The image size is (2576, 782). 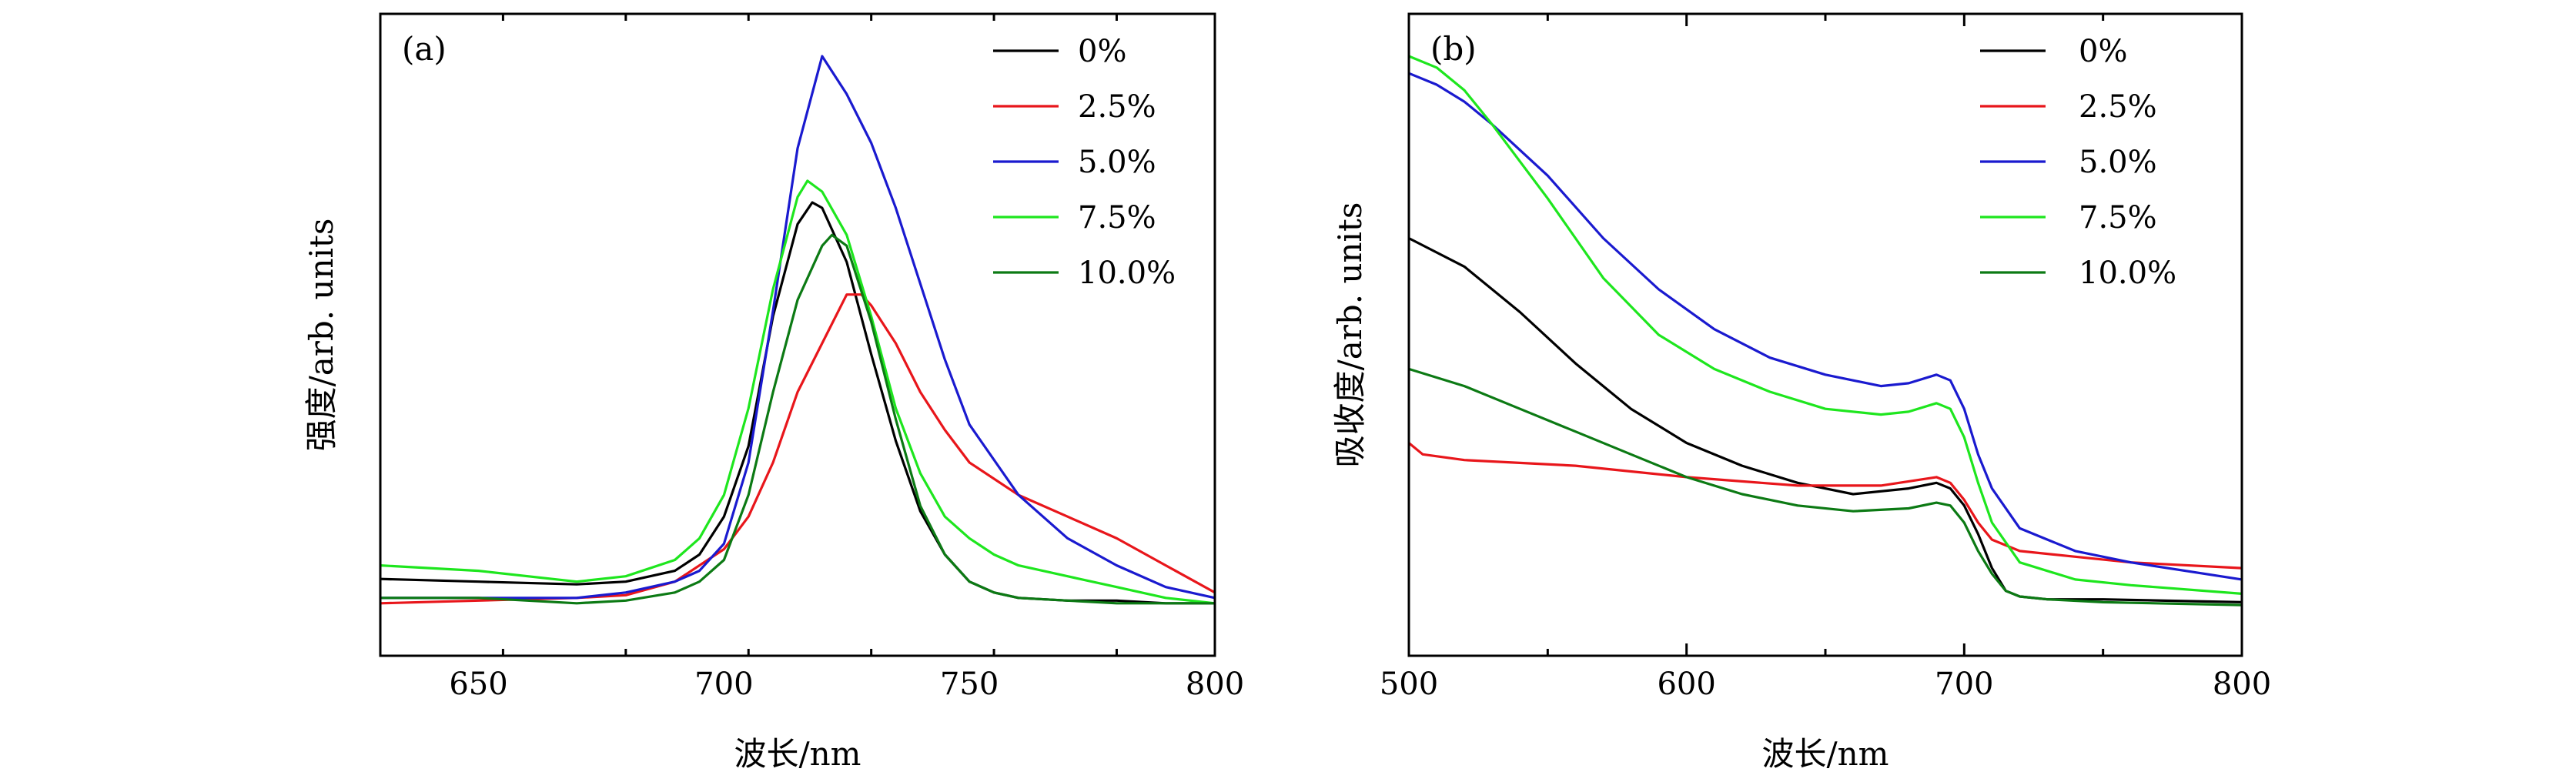 What do you see at coordinates (970, 684) in the screenshot?
I see `panel-a-x-tick-label: 750` at bounding box center [970, 684].